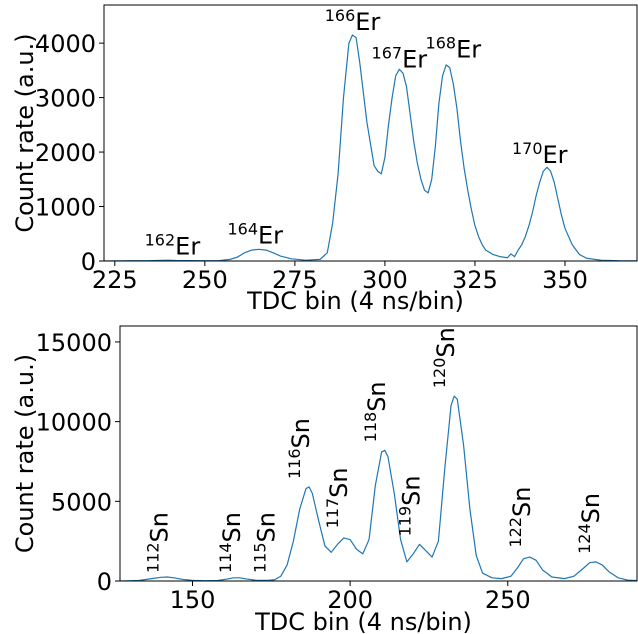  I want to click on isotope-label: 117Sn, so click(338, 497).